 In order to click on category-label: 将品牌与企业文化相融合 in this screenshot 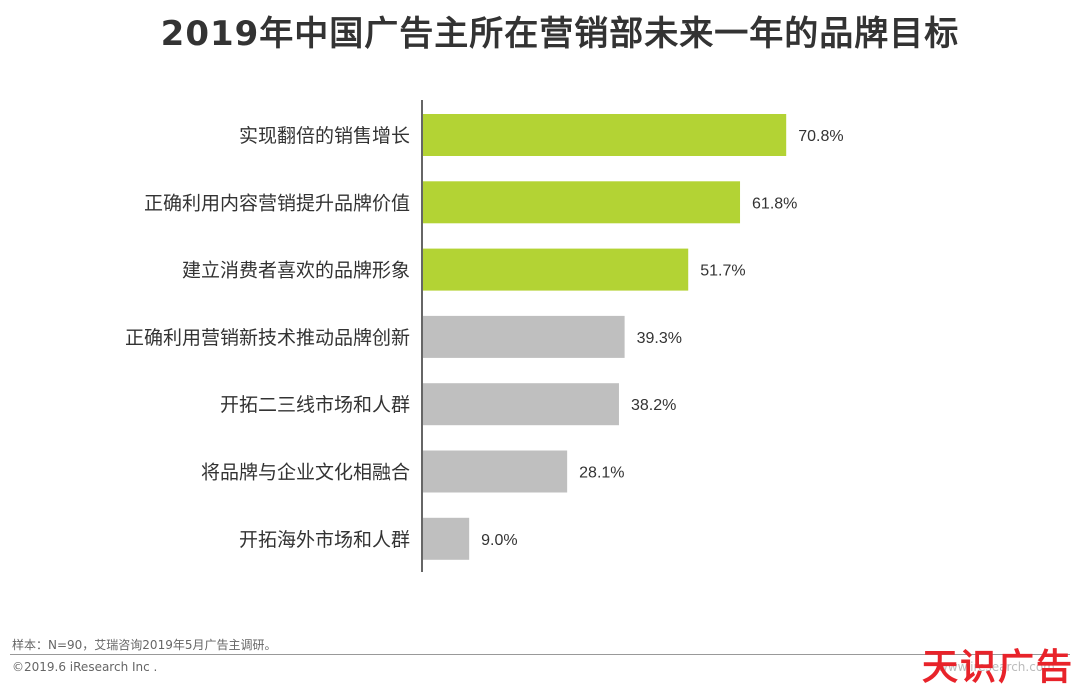, I will do `click(305, 473)`.